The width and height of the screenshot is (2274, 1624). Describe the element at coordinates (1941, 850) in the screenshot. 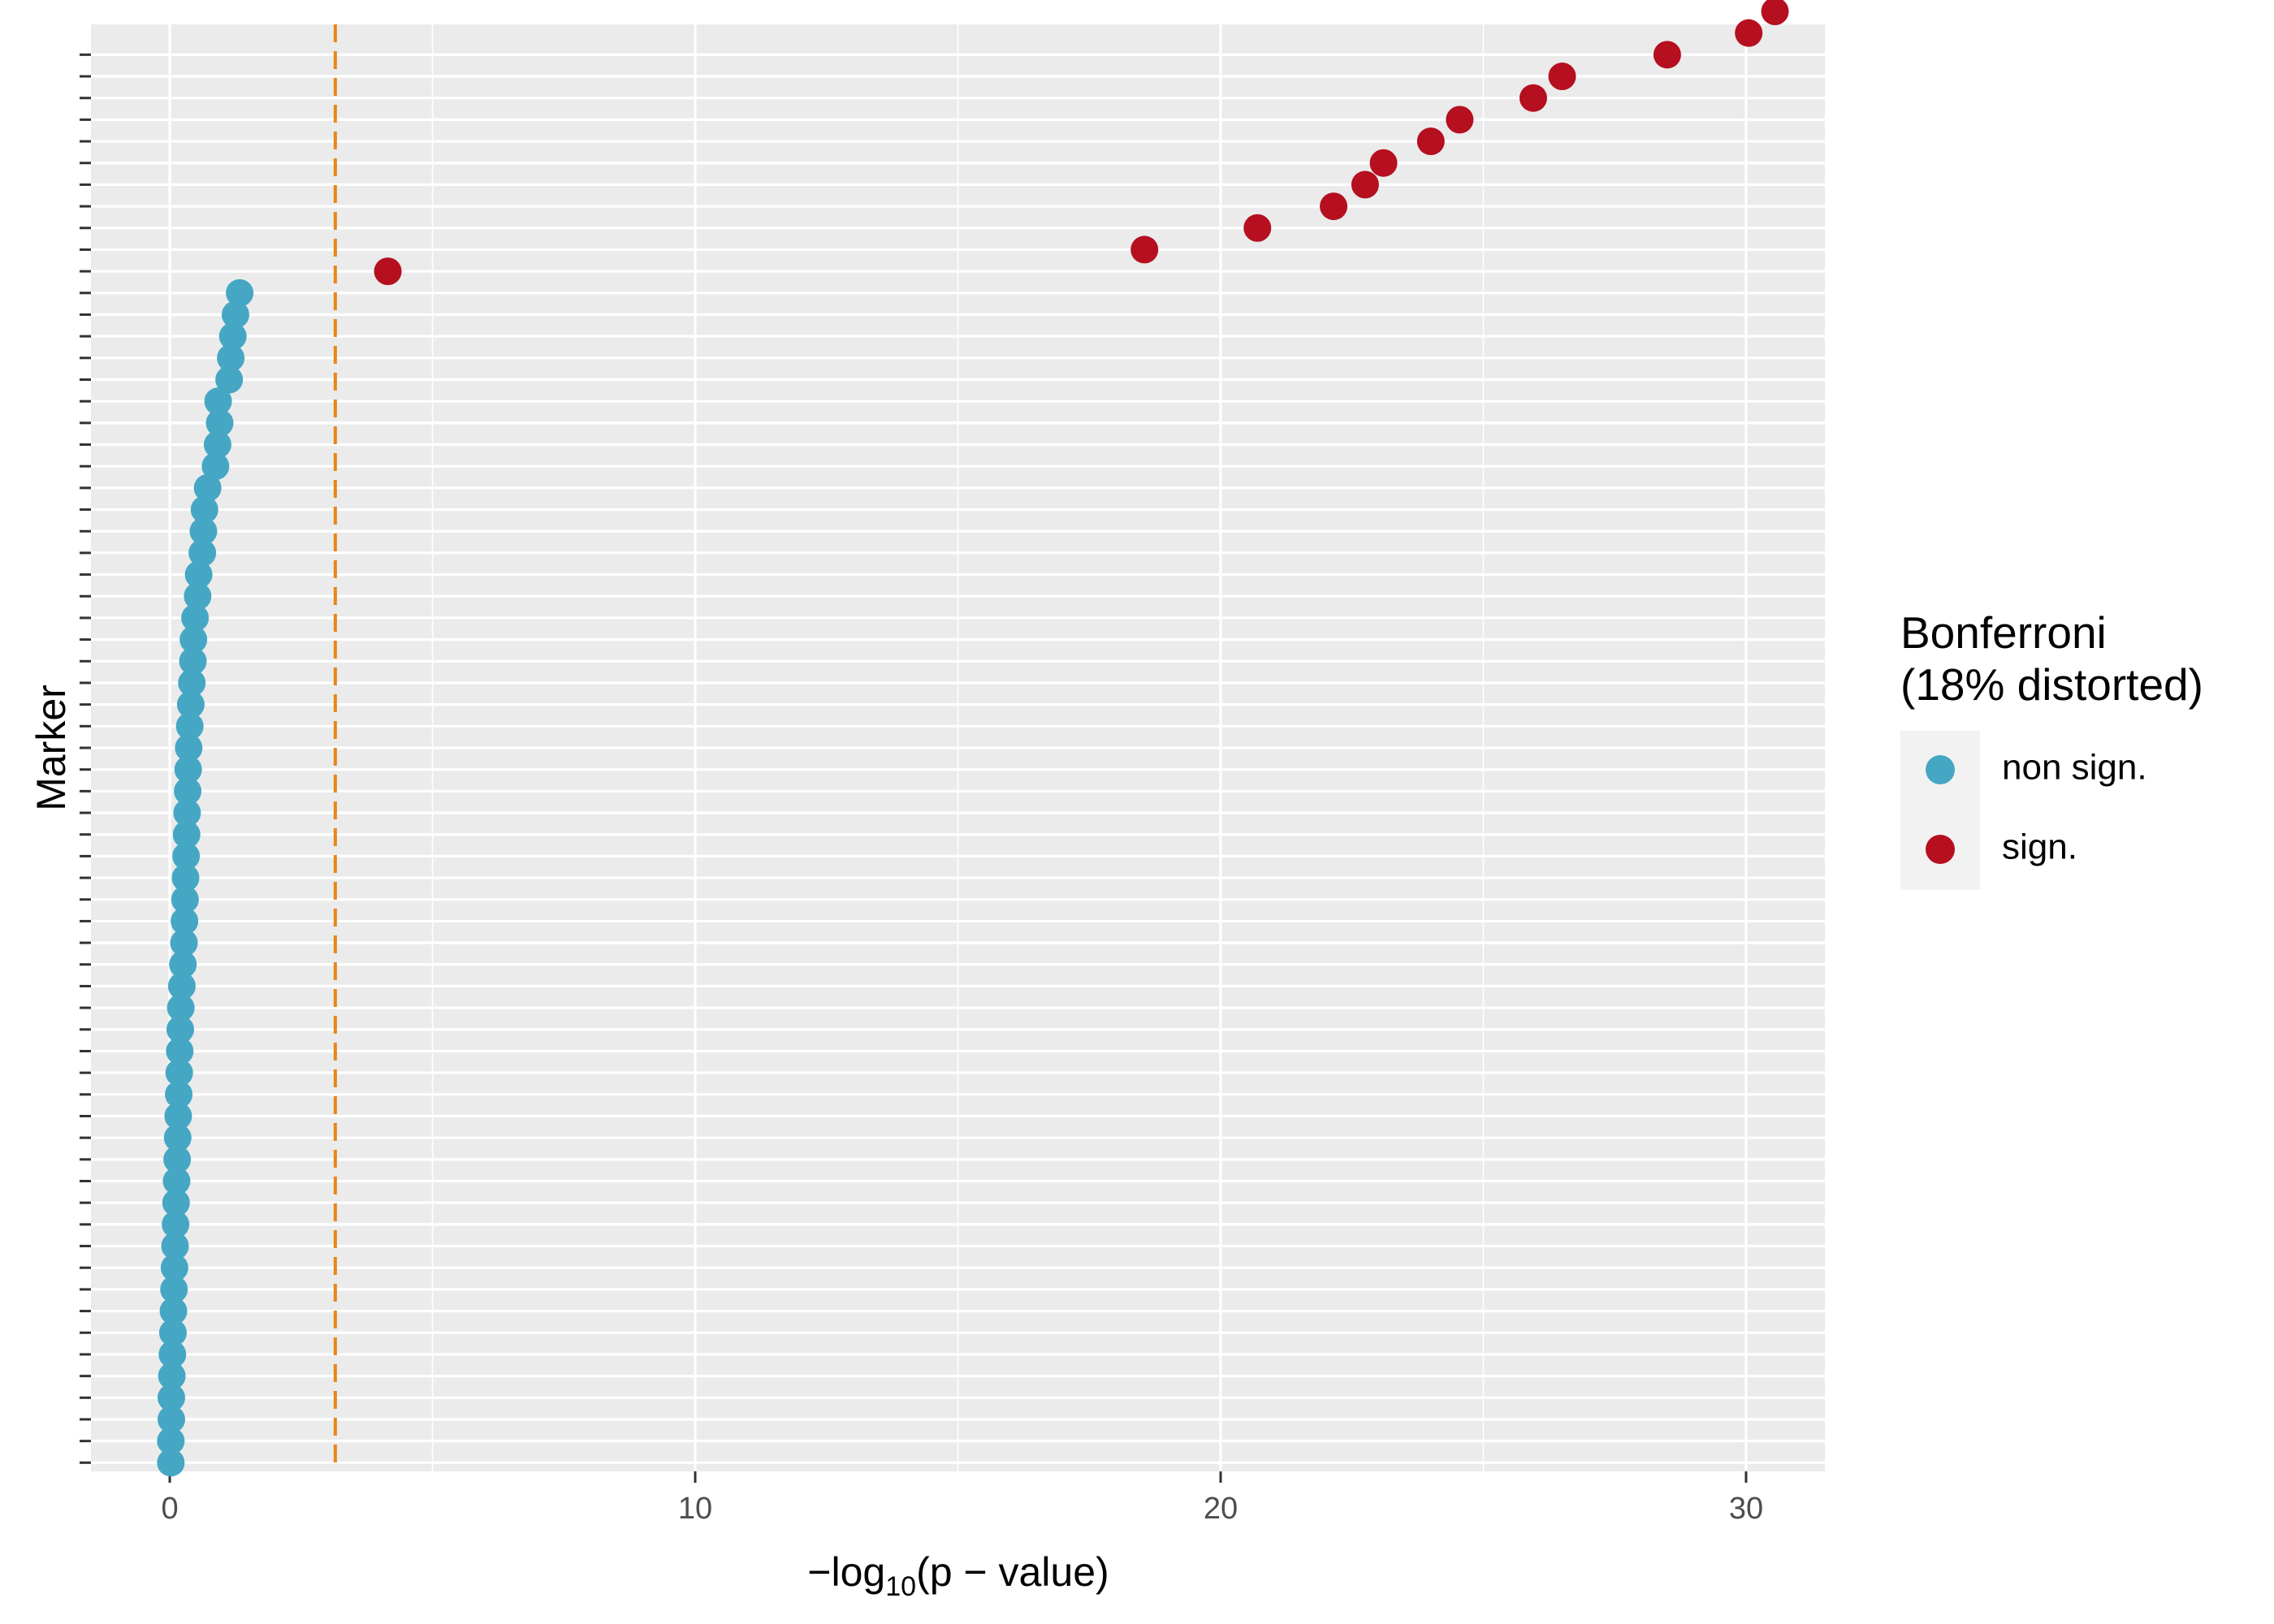

I see `legend-key-sign` at that location.